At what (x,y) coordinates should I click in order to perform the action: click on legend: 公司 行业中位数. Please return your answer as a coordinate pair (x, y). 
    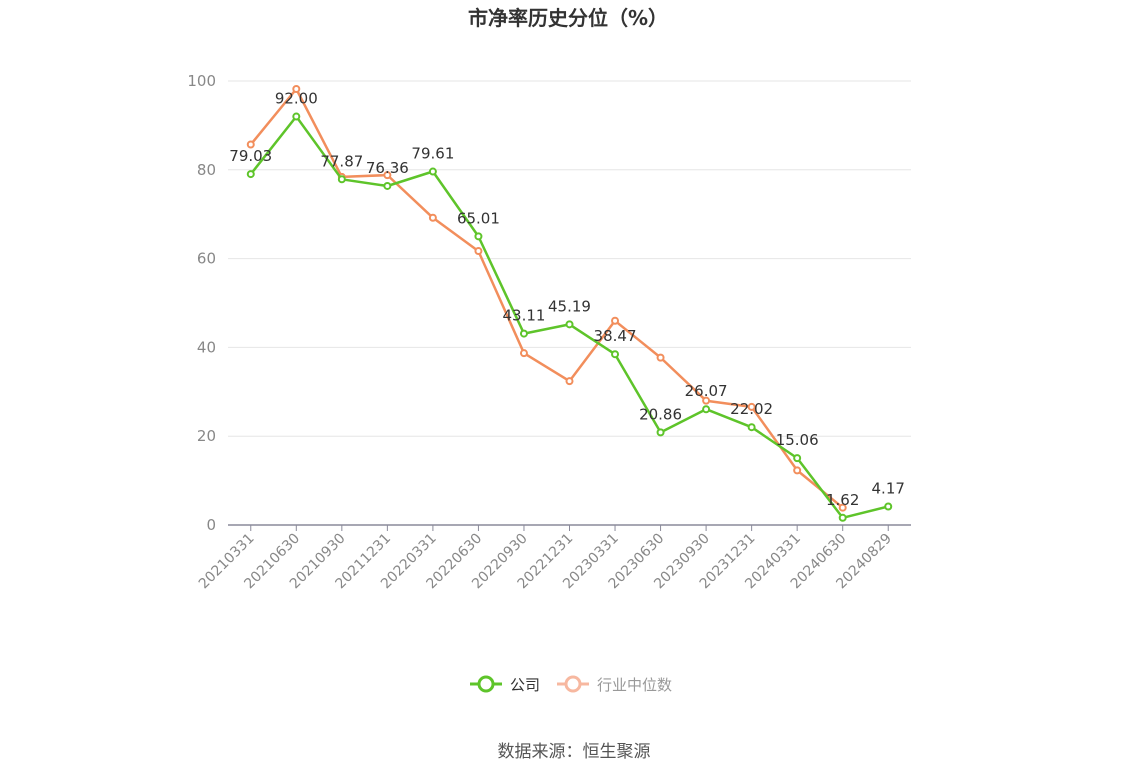
    Looking at the image, I should click on (571, 684).